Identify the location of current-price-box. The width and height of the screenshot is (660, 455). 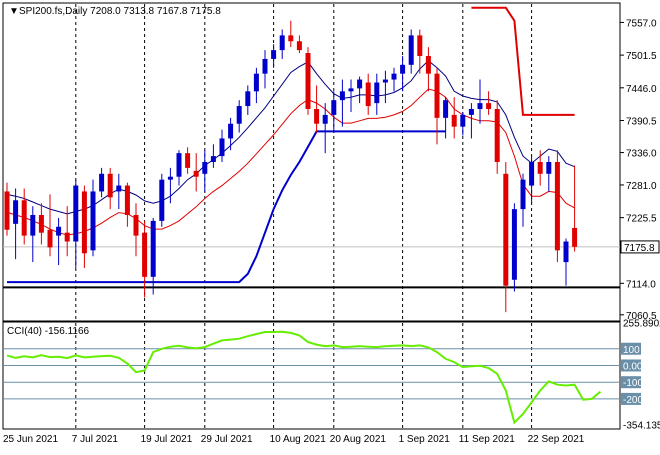
(640, 247).